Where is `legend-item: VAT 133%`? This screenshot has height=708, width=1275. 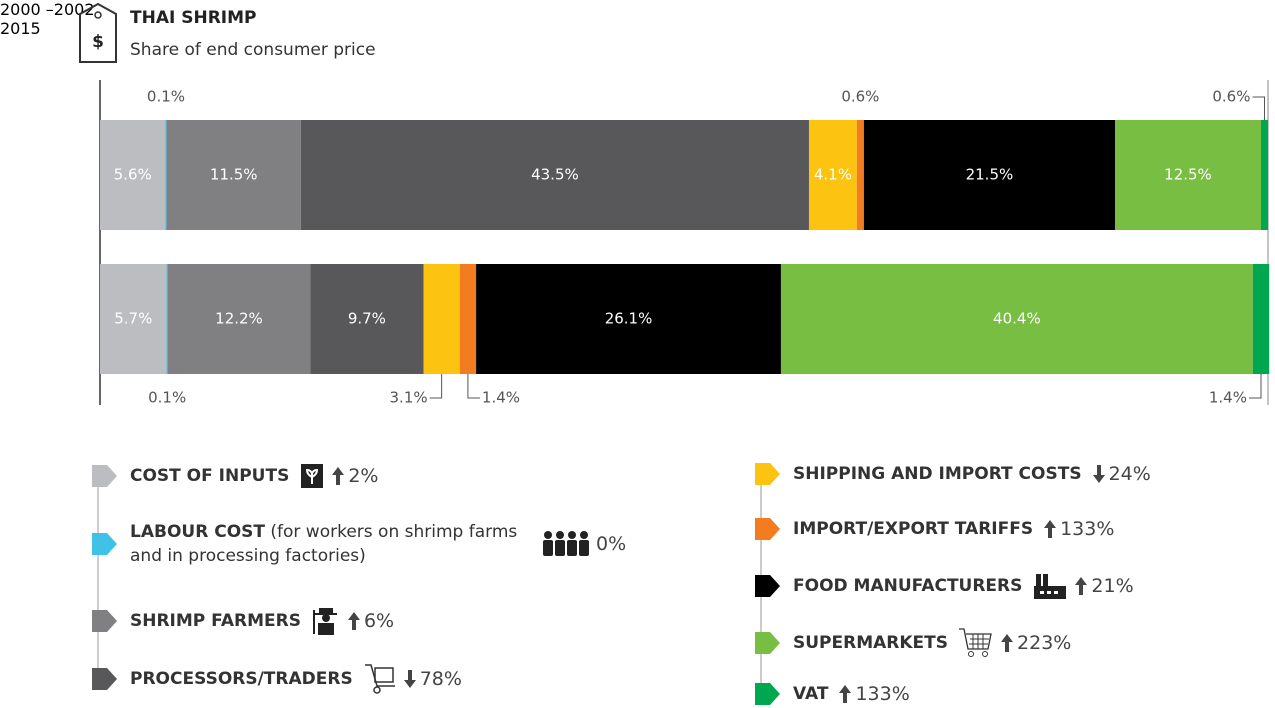 legend-item: VAT 133% is located at coordinates (832, 694).